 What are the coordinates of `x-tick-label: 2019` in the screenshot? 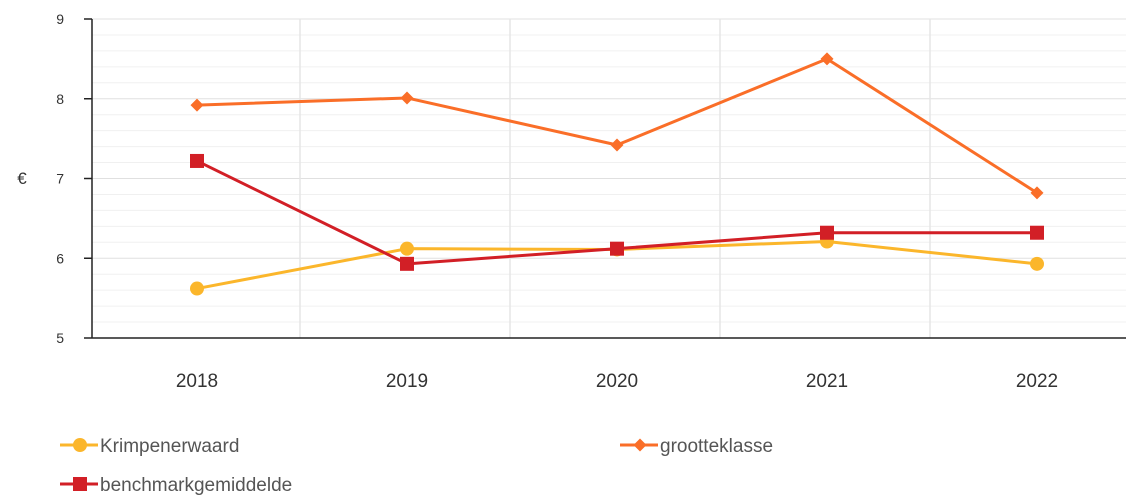 It's located at (407, 381).